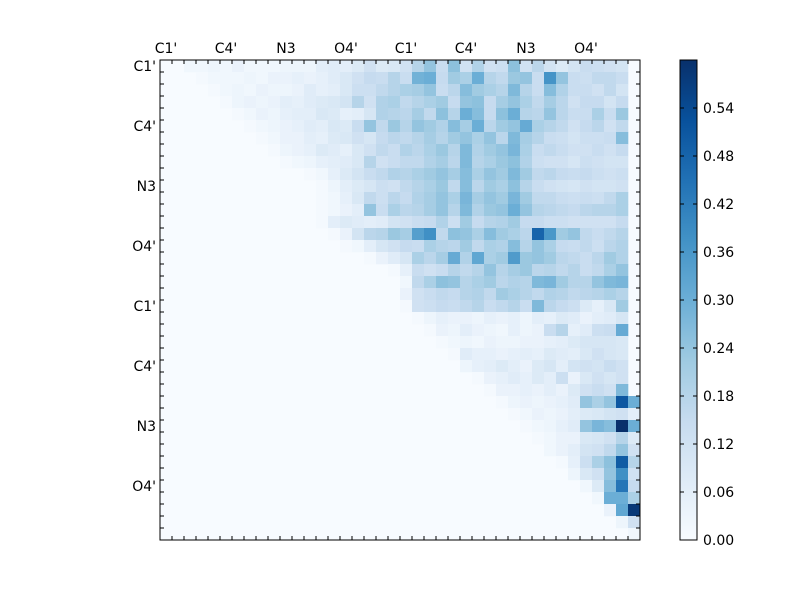 The height and width of the screenshot is (600, 800). What do you see at coordinates (707, 325) in the screenshot?
I see `colorbar-ticks: 0.00 0.06 0.12 0.18 0.24 0.30 0.36 0.42 0.48 0.54` at bounding box center [707, 325].